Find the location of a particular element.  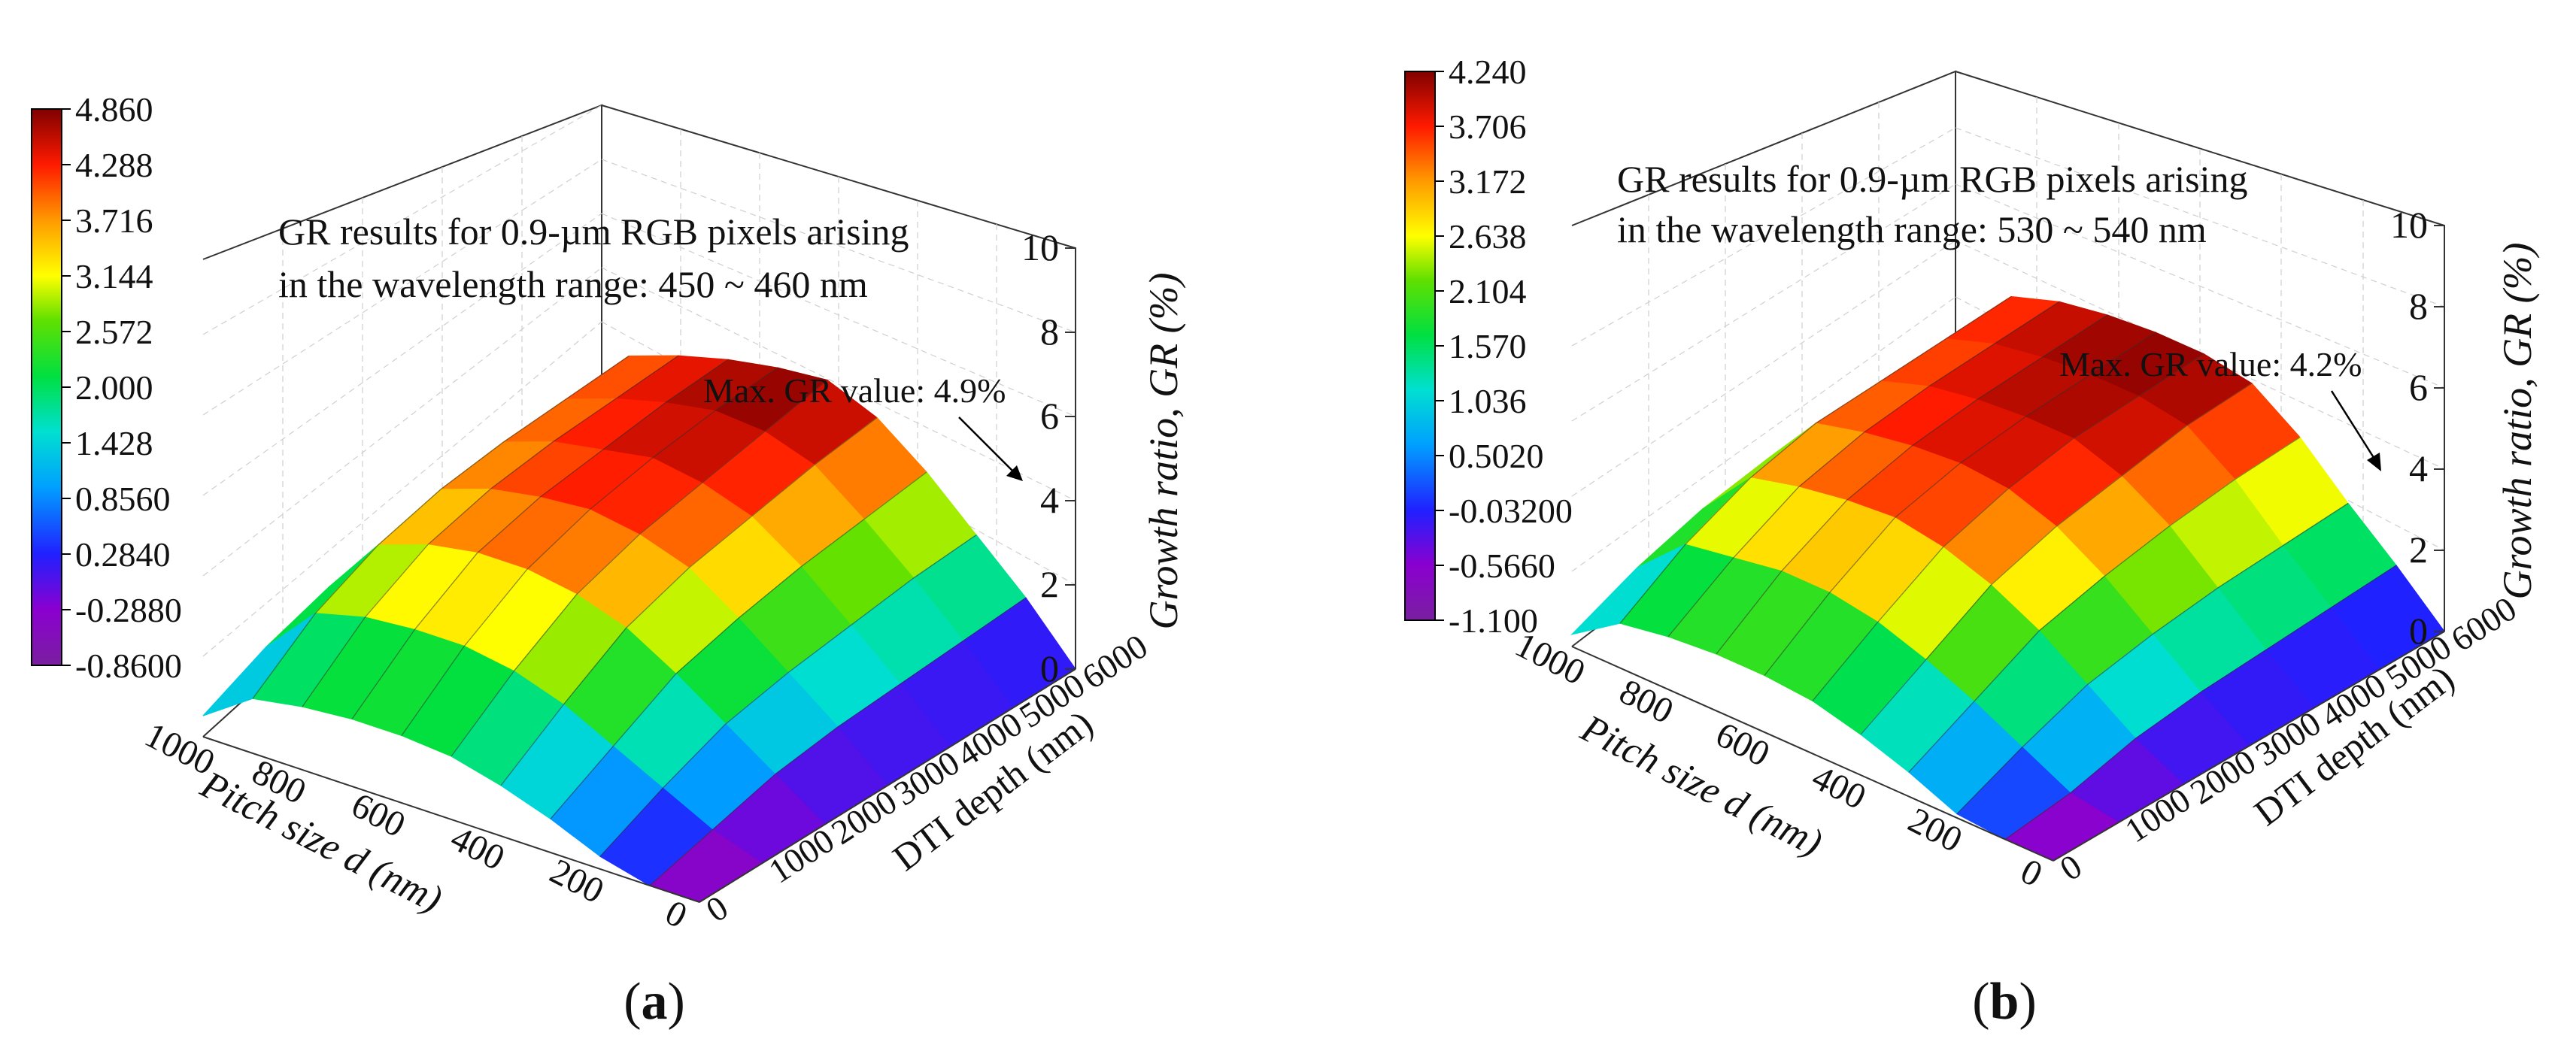

colorbar-tick-label: 1.570 is located at coordinates (1488, 346).